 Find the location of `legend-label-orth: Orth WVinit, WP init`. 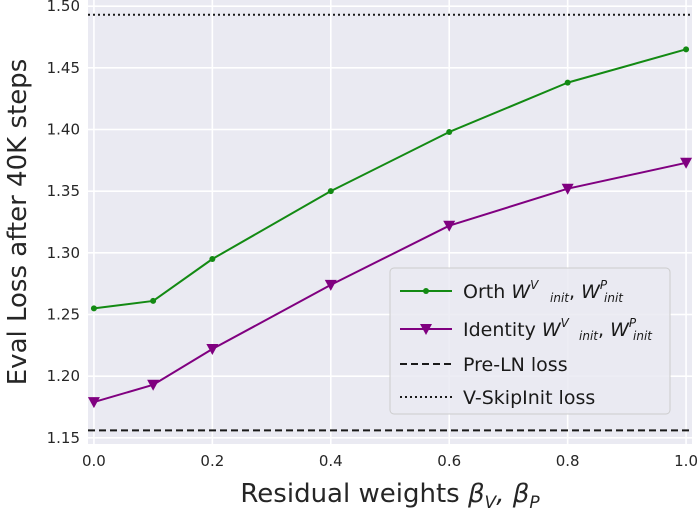

legend-label-orth: Orth WVinit, WP init is located at coordinates (543, 291).